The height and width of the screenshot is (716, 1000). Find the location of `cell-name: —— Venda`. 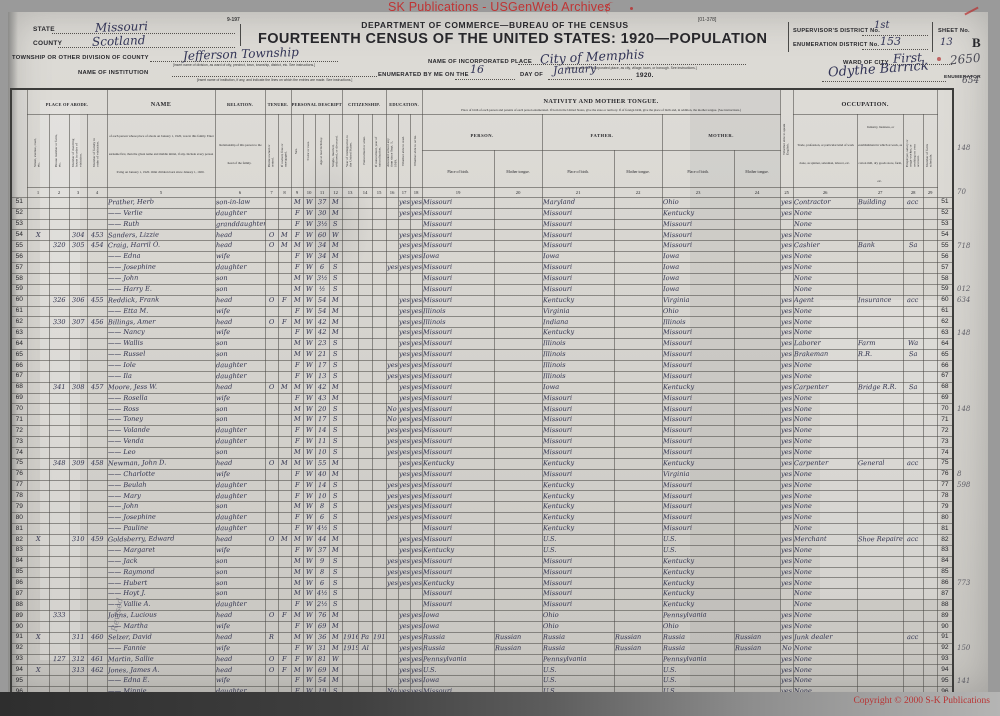

cell-name: —— Venda is located at coordinates (161, 442).